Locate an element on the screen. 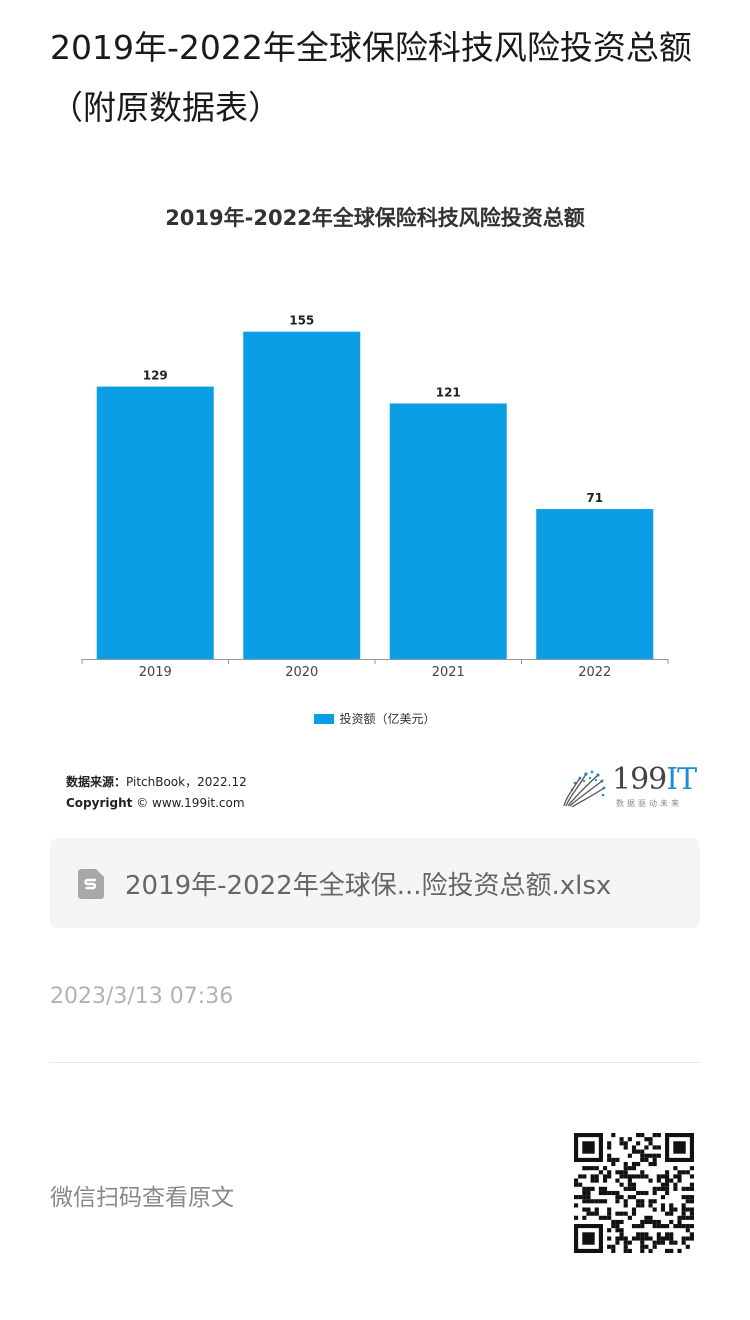 The height and width of the screenshot is (1320, 750). spreadsheet-icon is located at coordinates (91, 884).